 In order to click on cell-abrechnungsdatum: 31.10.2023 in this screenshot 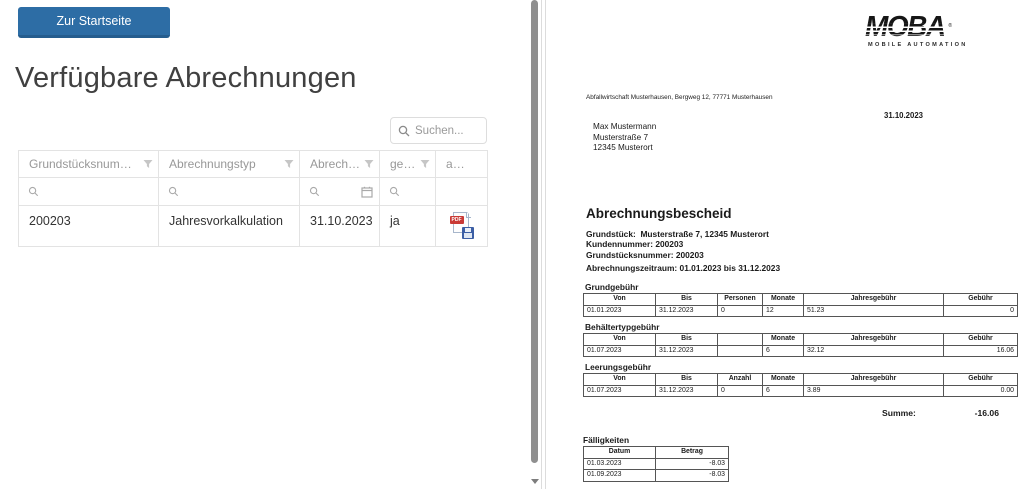, I will do `click(340, 226)`.